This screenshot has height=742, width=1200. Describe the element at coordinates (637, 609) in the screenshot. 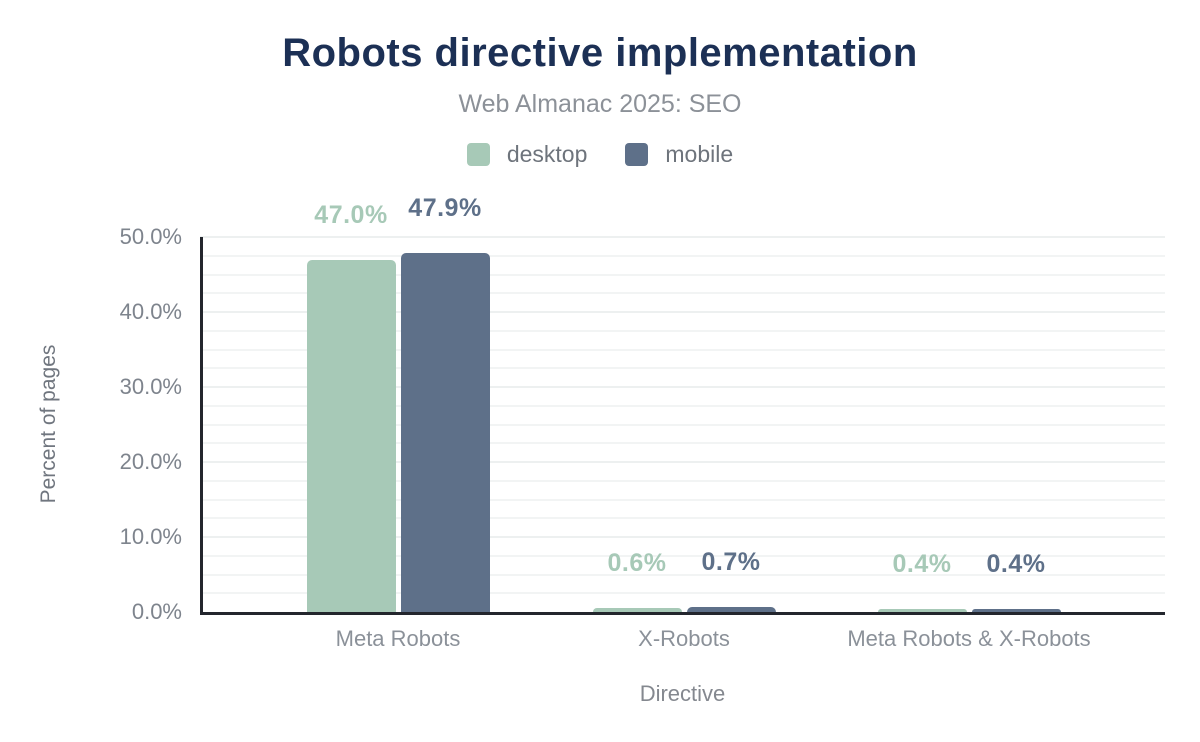

I see `bar-desktop-x-robots` at that location.